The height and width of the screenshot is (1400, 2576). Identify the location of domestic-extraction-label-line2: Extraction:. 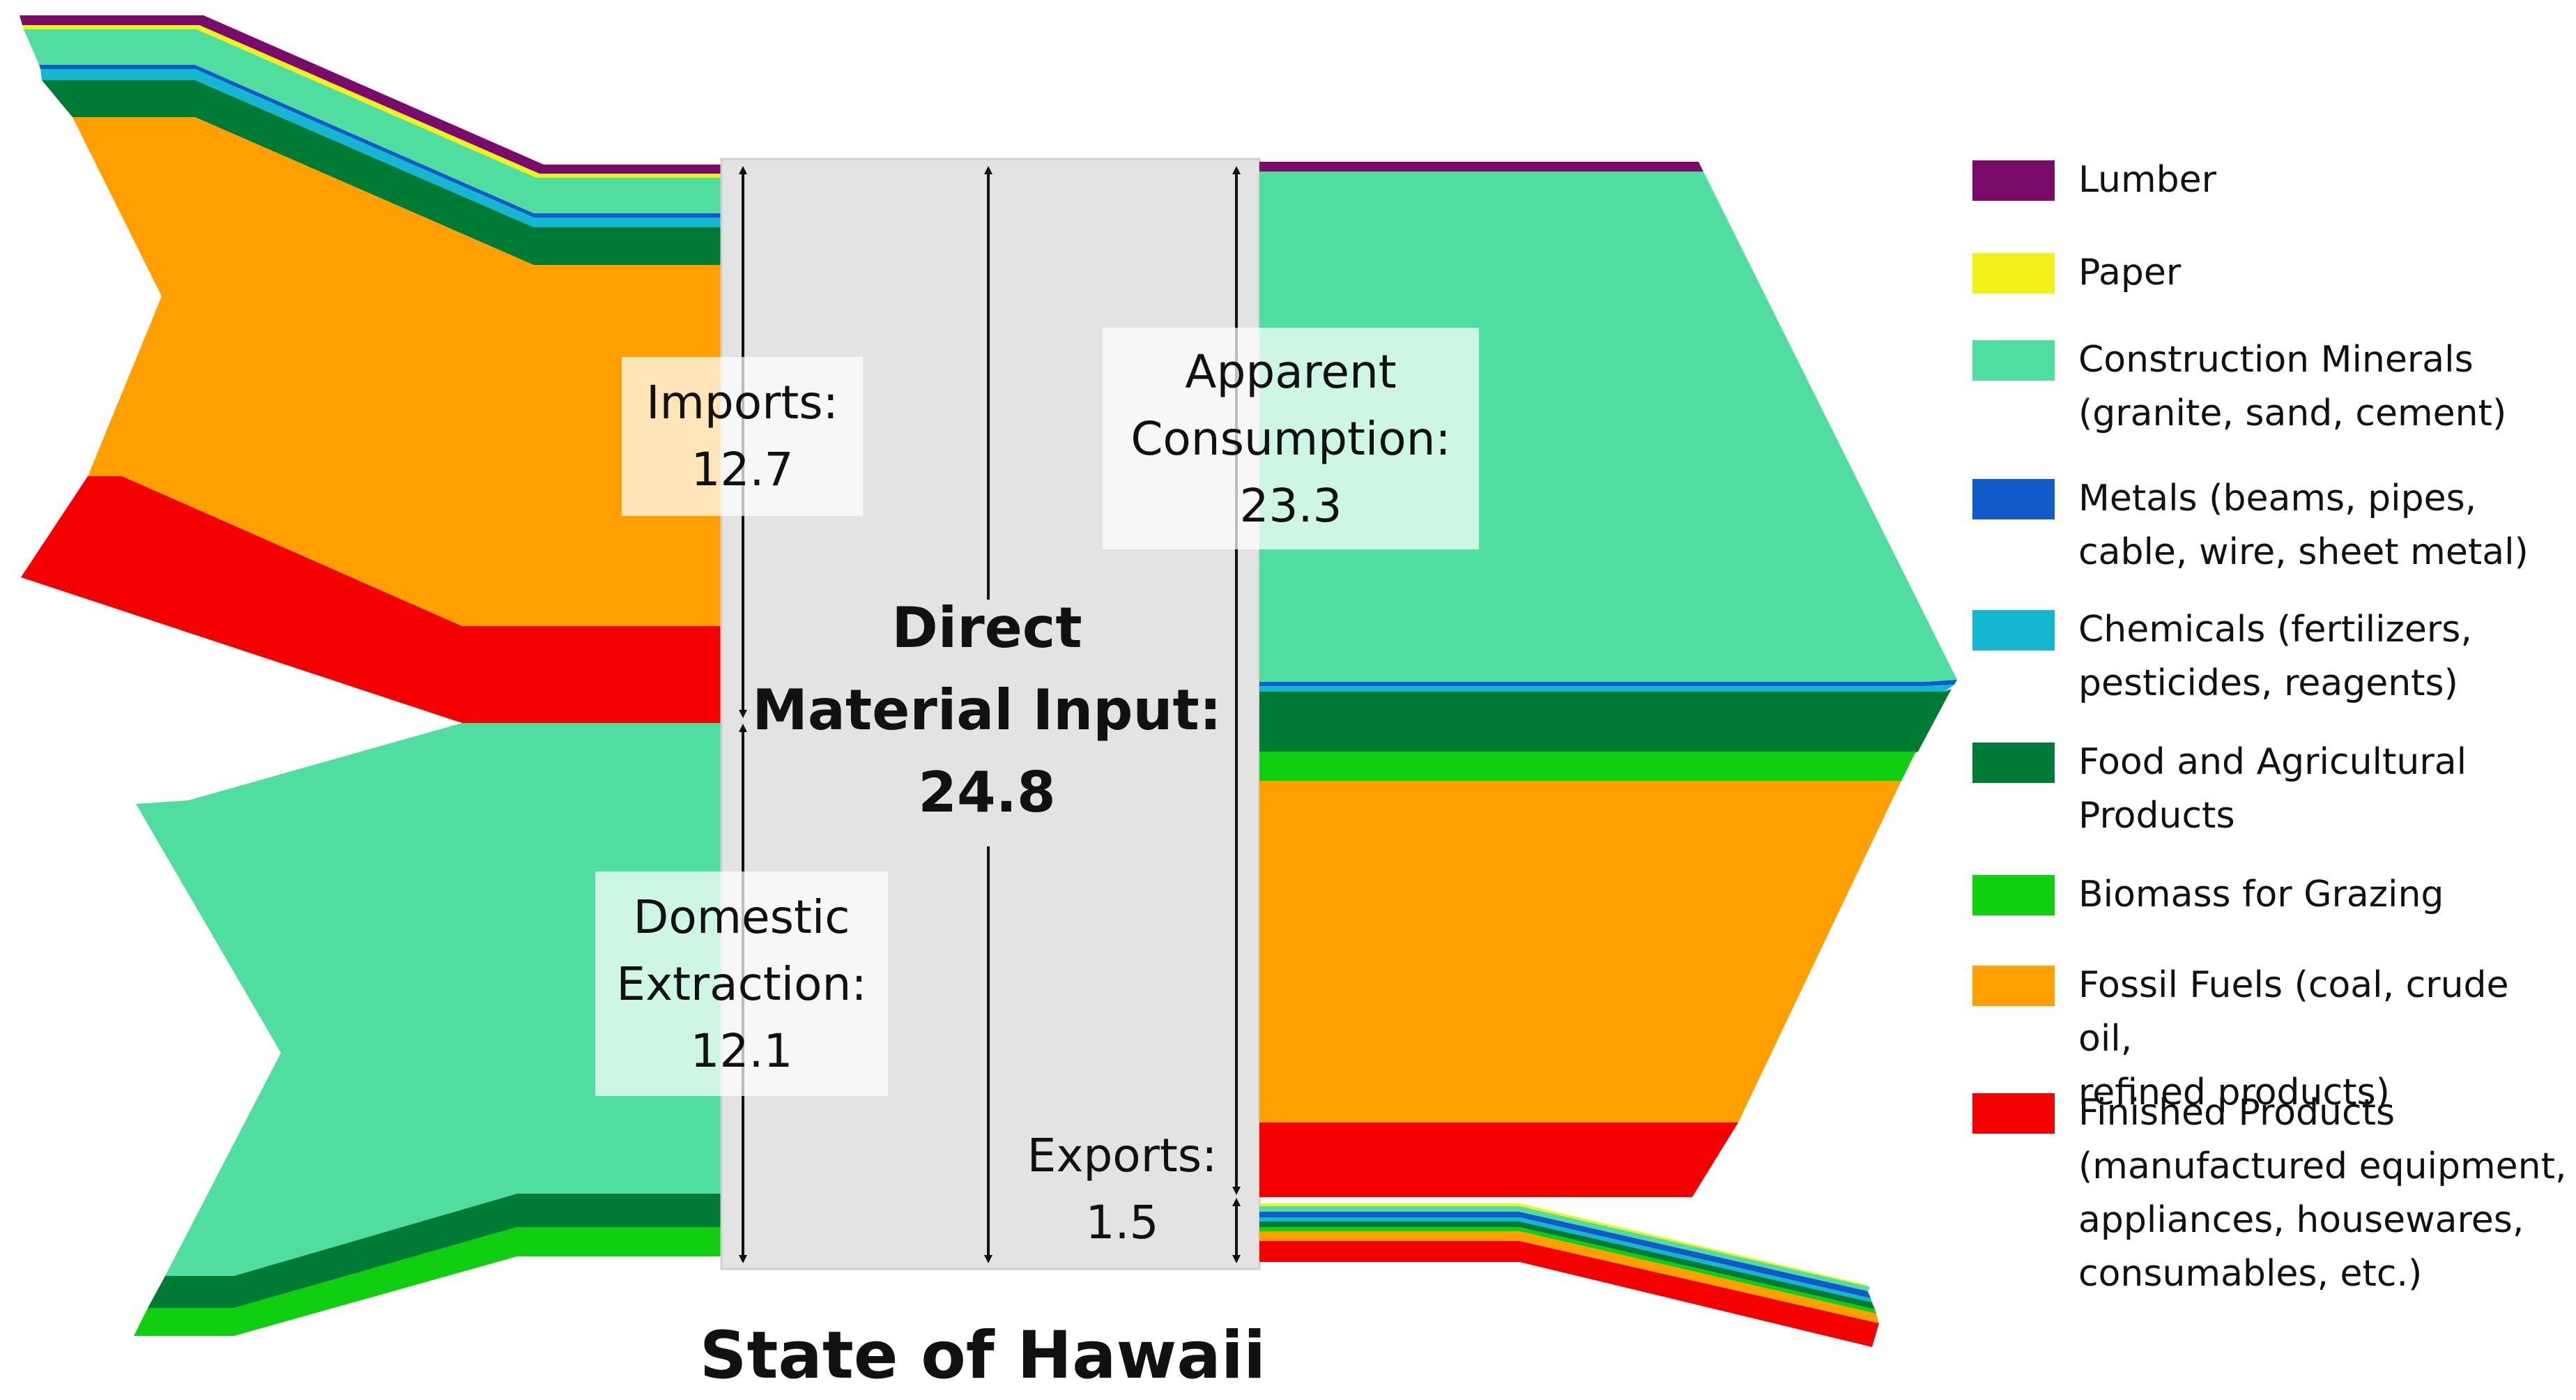
(741, 984).